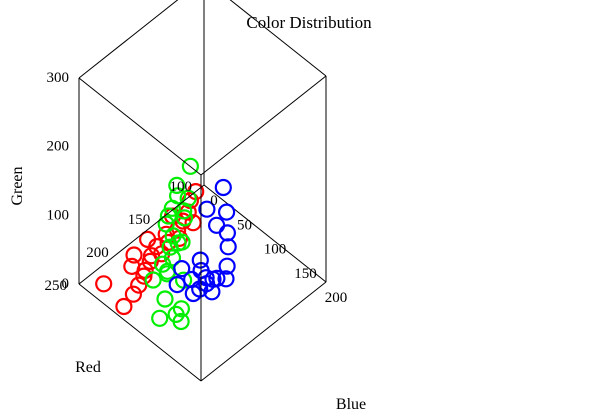 The image size is (594, 414). What do you see at coordinates (244, 225) in the screenshot?
I see `tick-label: 50` at bounding box center [244, 225].